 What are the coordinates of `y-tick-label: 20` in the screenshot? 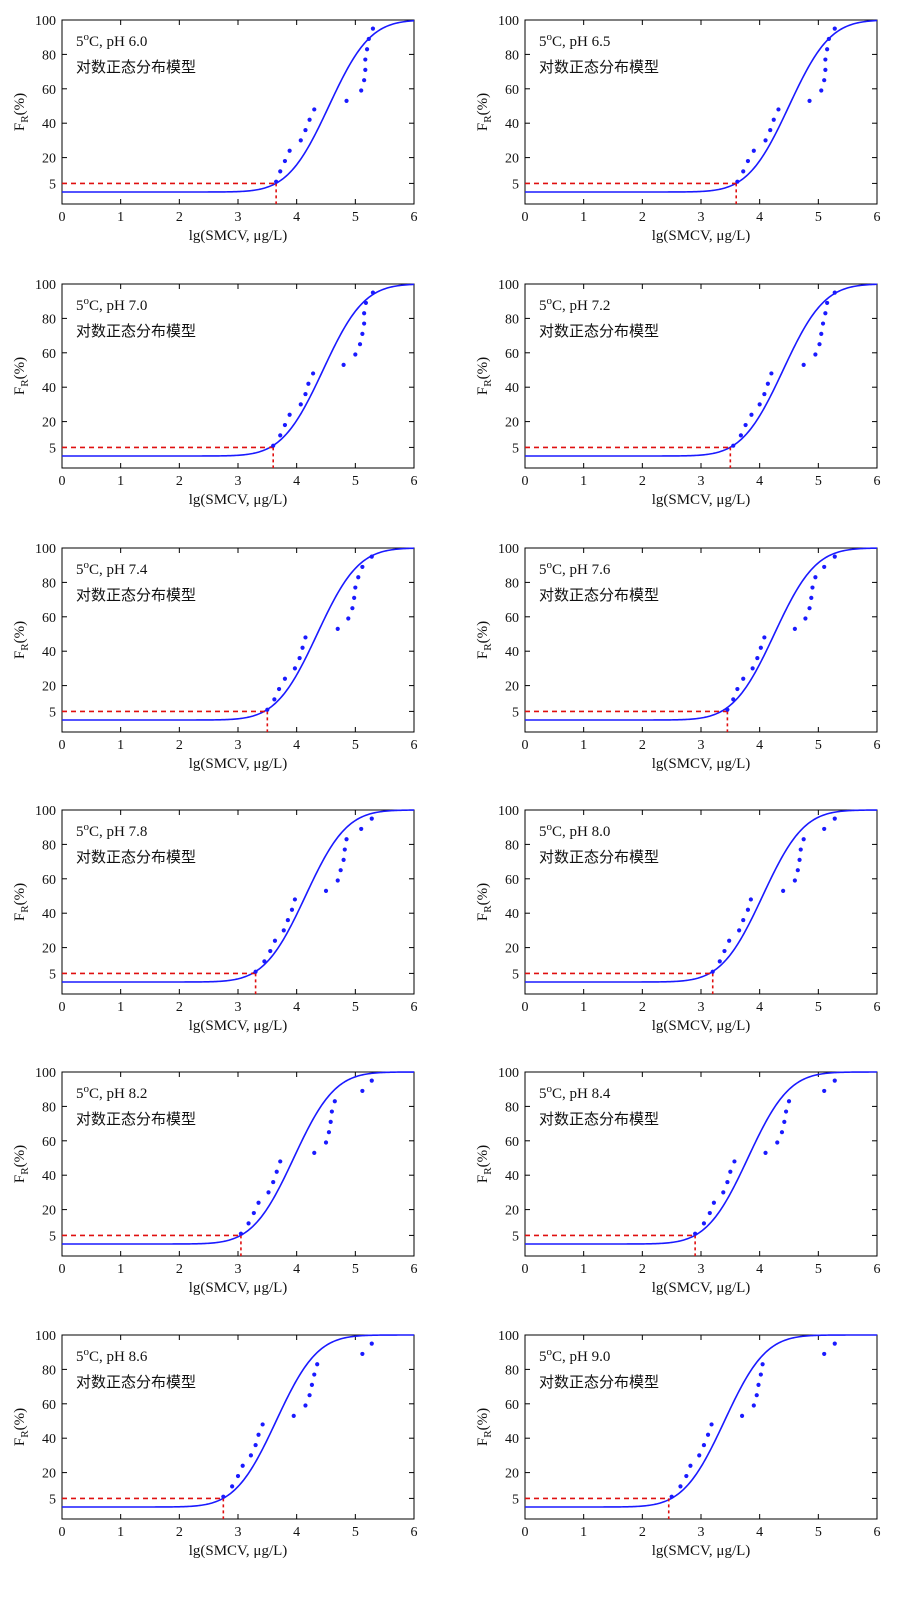 It's located at (512, 423).